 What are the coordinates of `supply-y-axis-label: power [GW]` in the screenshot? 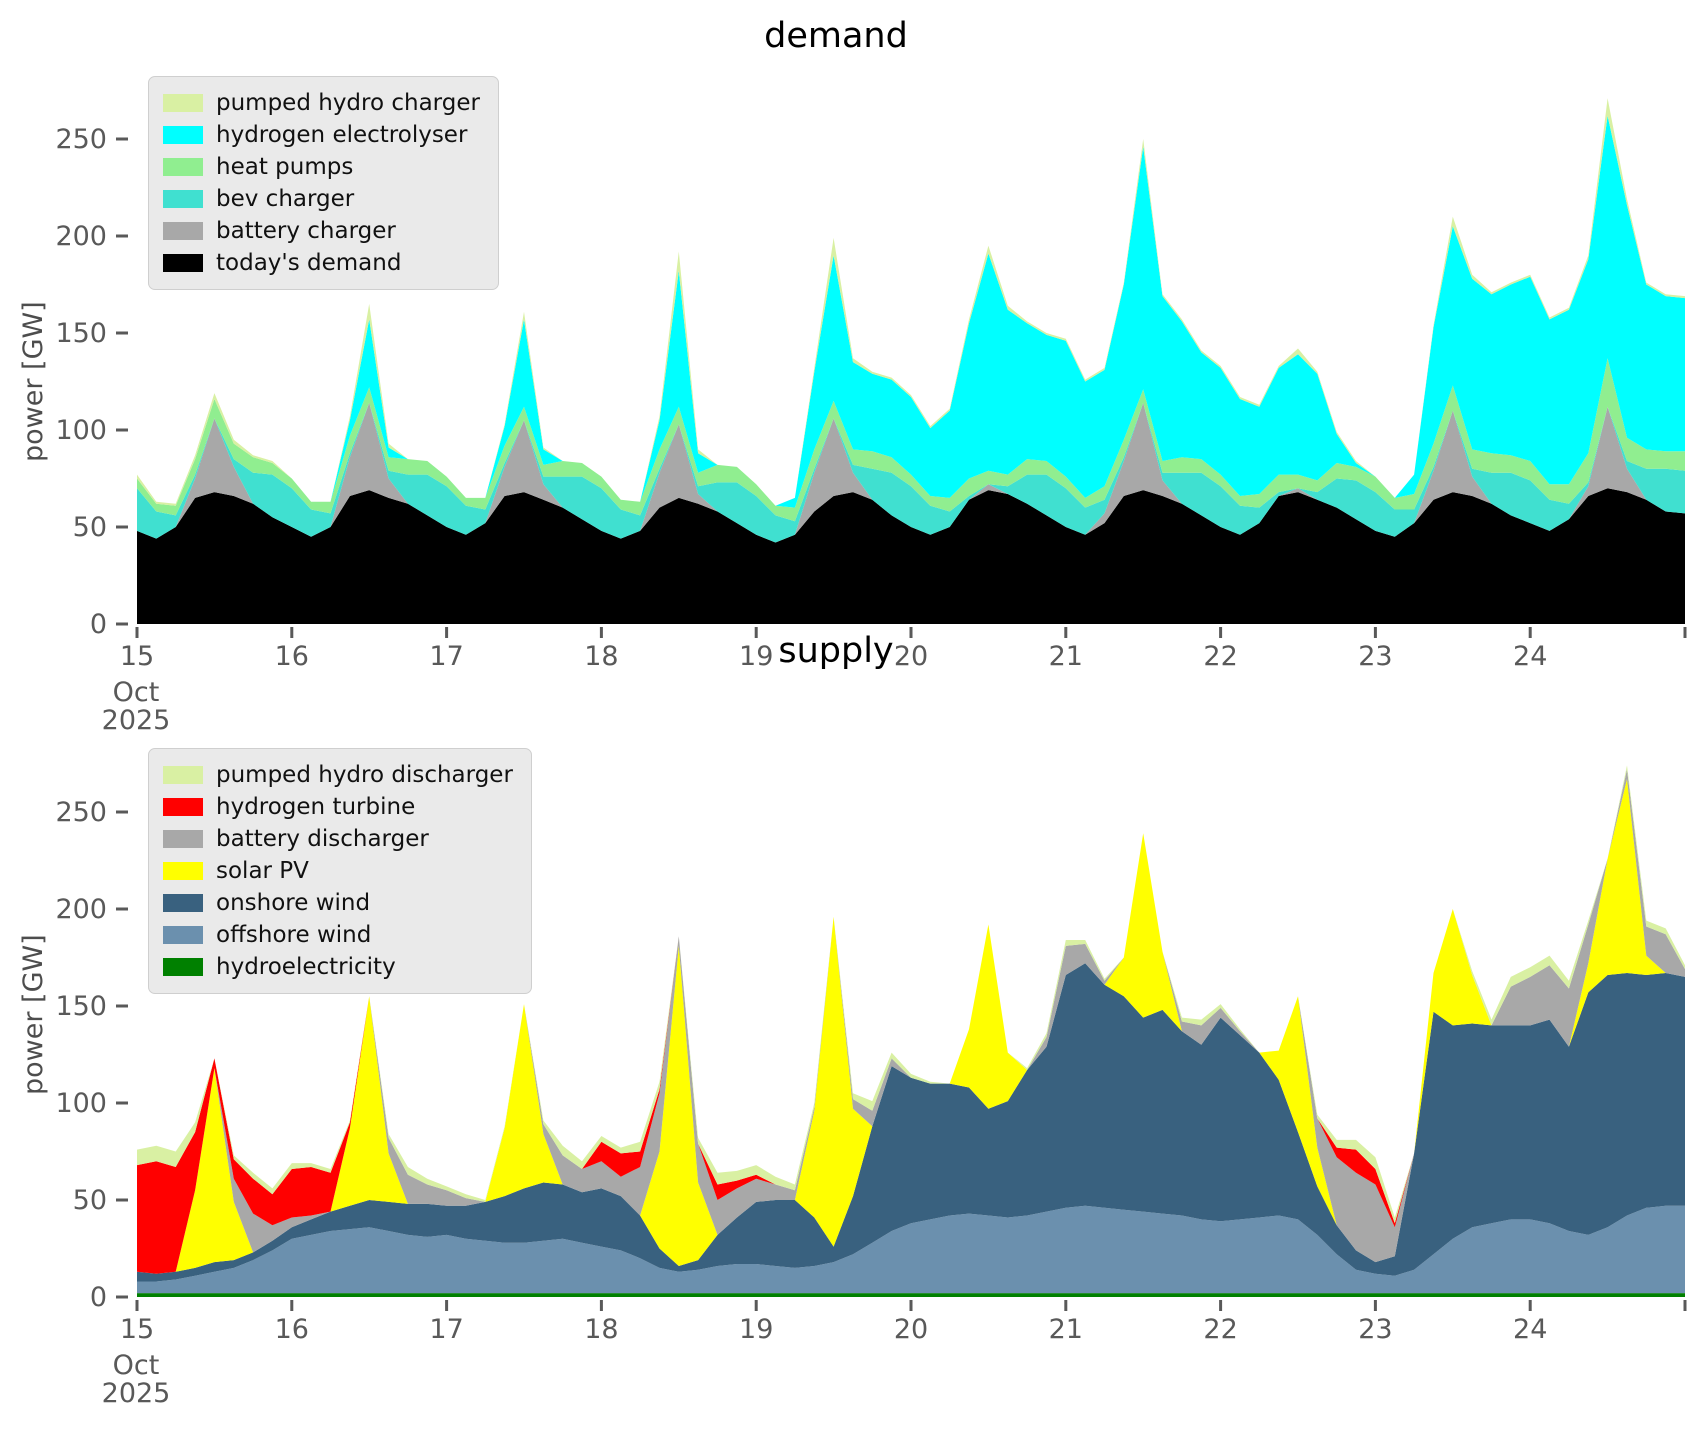 It's located at (33, 1014).